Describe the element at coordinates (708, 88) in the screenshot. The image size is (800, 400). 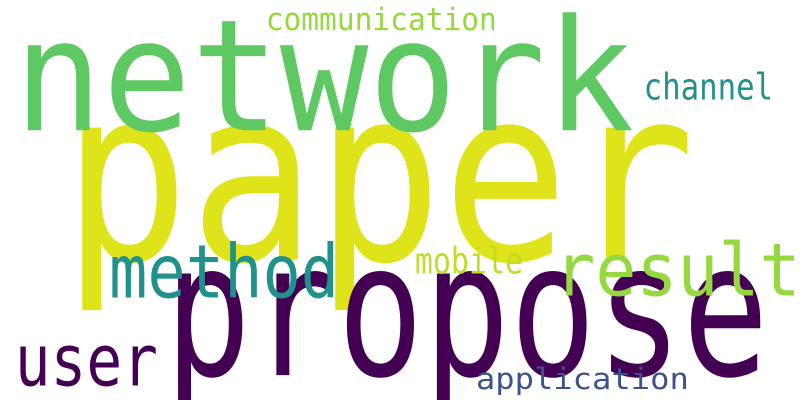
I see `word-channel: channel` at that location.